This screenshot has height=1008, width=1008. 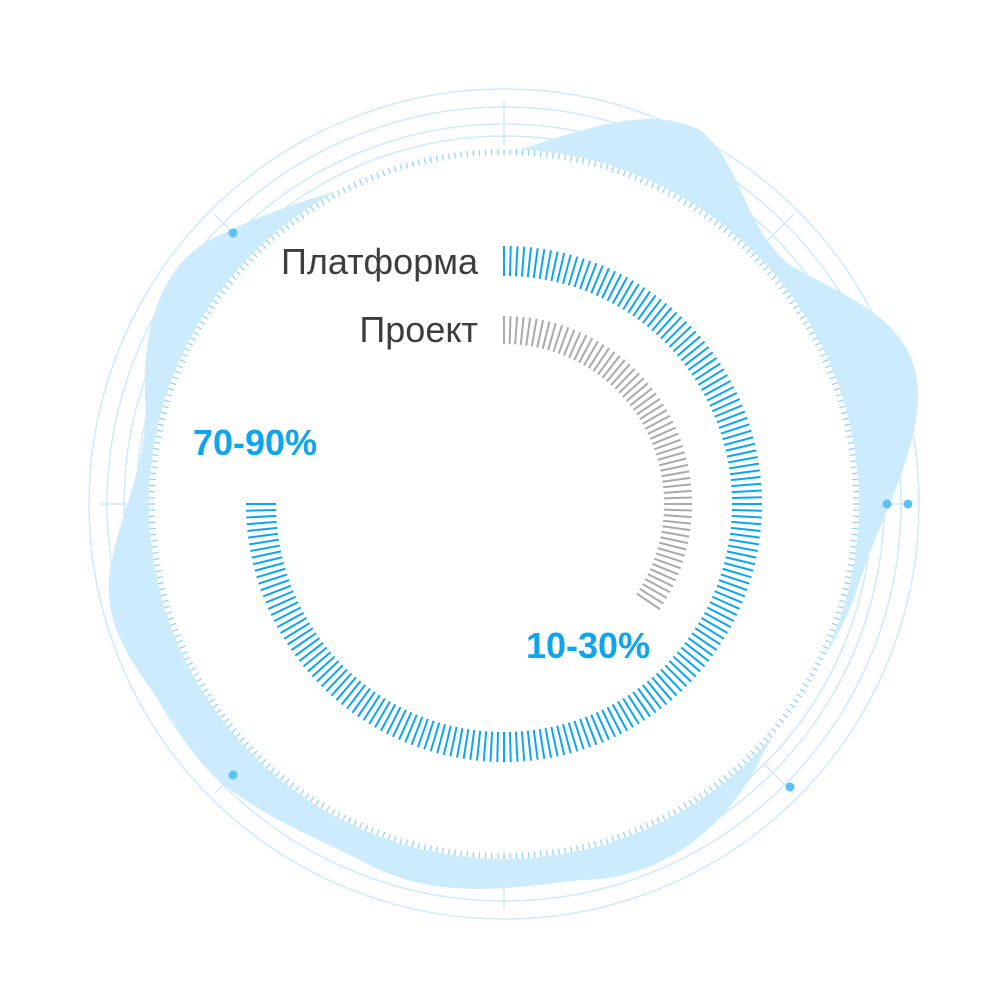 What do you see at coordinates (255, 442) in the screenshot?
I see `series-value-platform: 70-90%` at bounding box center [255, 442].